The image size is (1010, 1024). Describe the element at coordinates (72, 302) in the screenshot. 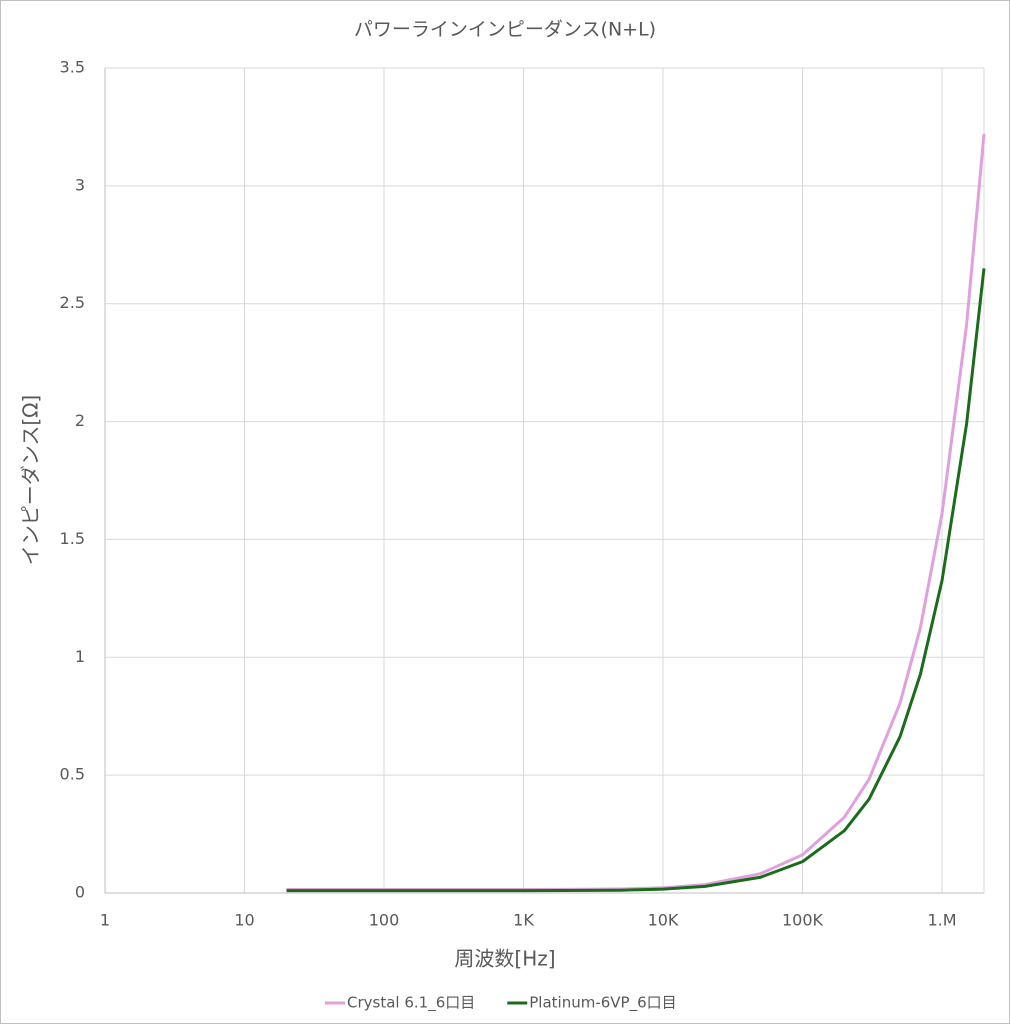

I see `y-tick-label: 2.5` at that location.